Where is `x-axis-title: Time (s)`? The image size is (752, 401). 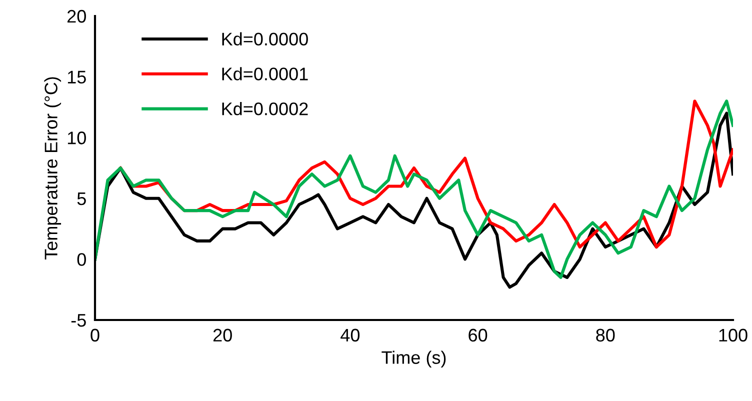 x-axis-title: Time (s) is located at coordinates (414, 359).